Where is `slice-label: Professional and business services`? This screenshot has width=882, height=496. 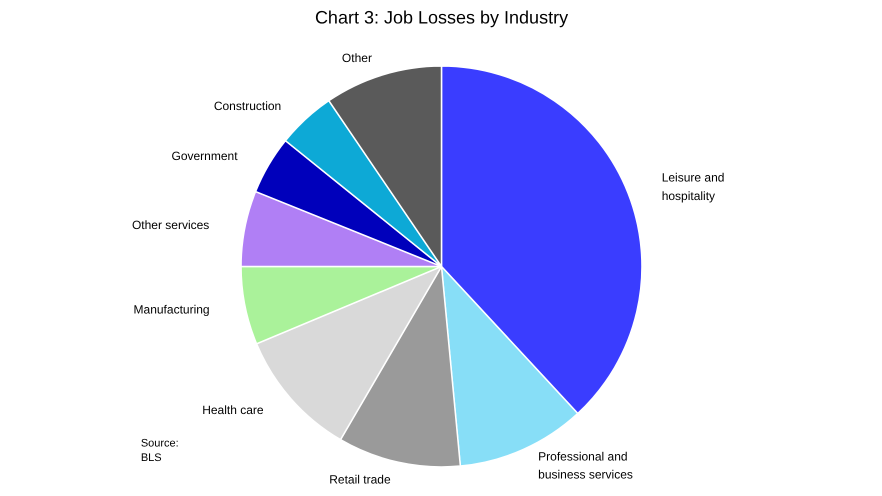
slice-label: Professional and business services is located at coordinates (585, 465).